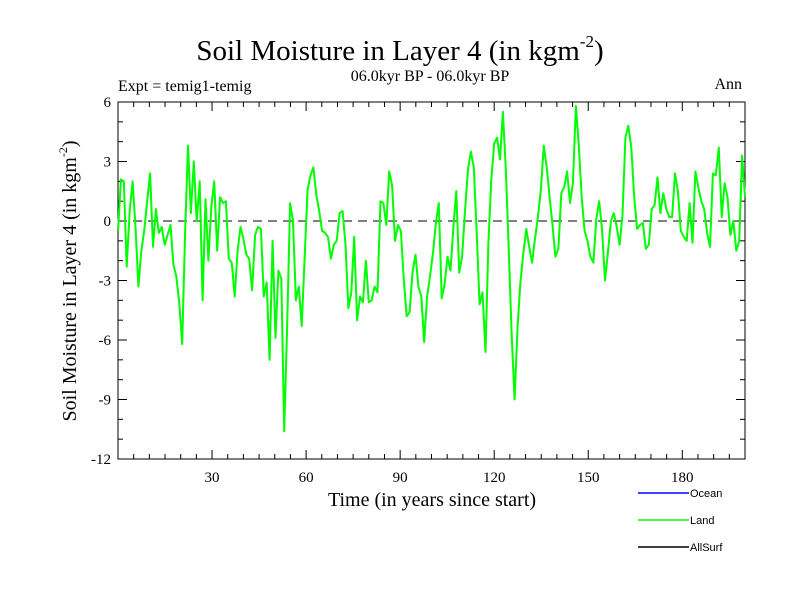  Describe the element at coordinates (68, 280) in the screenshot. I see `y-axis-label: Soil Moisture in Layer 4 (in kgm-2)` at that location.